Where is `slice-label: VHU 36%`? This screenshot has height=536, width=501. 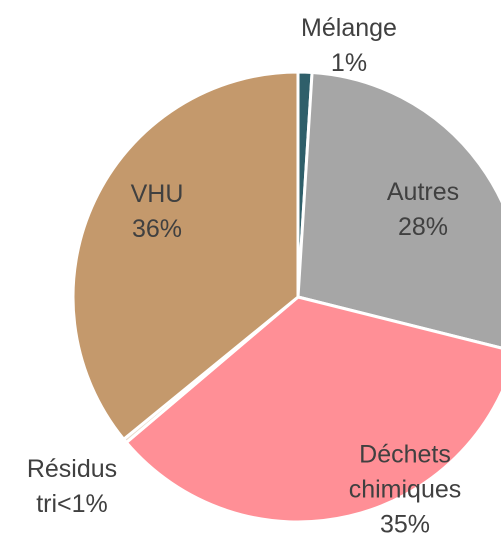
slice-label: VHU 36% is located at coordinates (157, 212).